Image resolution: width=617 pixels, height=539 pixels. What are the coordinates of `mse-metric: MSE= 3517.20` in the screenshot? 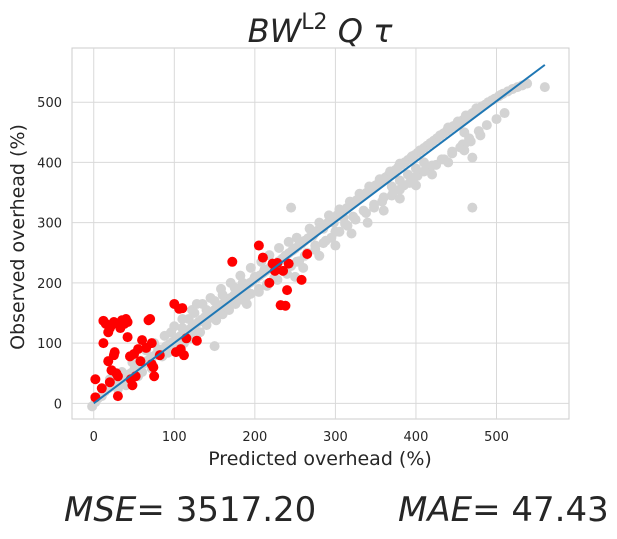 It's located at (190, 510).